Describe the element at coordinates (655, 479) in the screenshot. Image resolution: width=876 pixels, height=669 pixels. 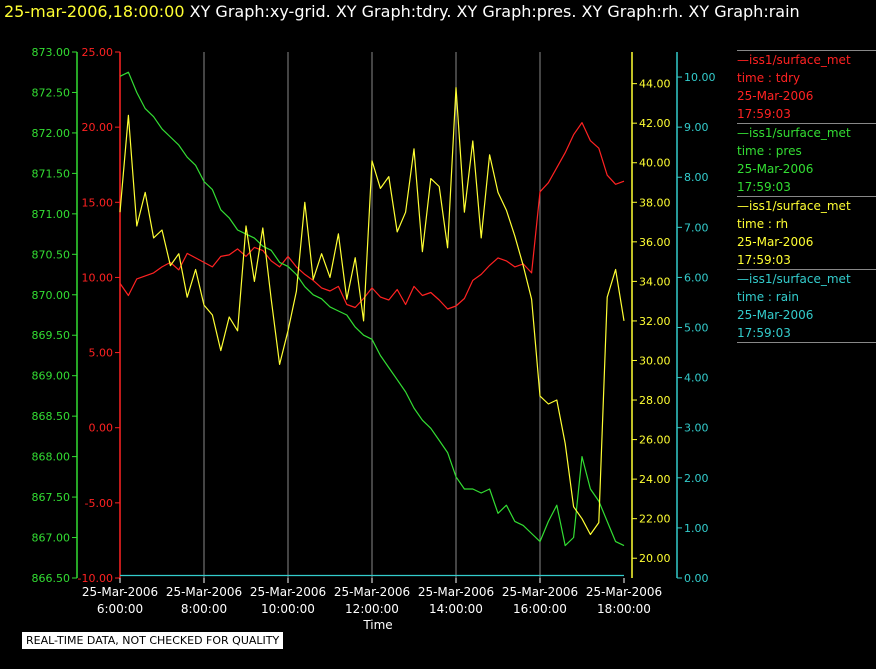
I see `rh-tick-label: 24.00` at that location.